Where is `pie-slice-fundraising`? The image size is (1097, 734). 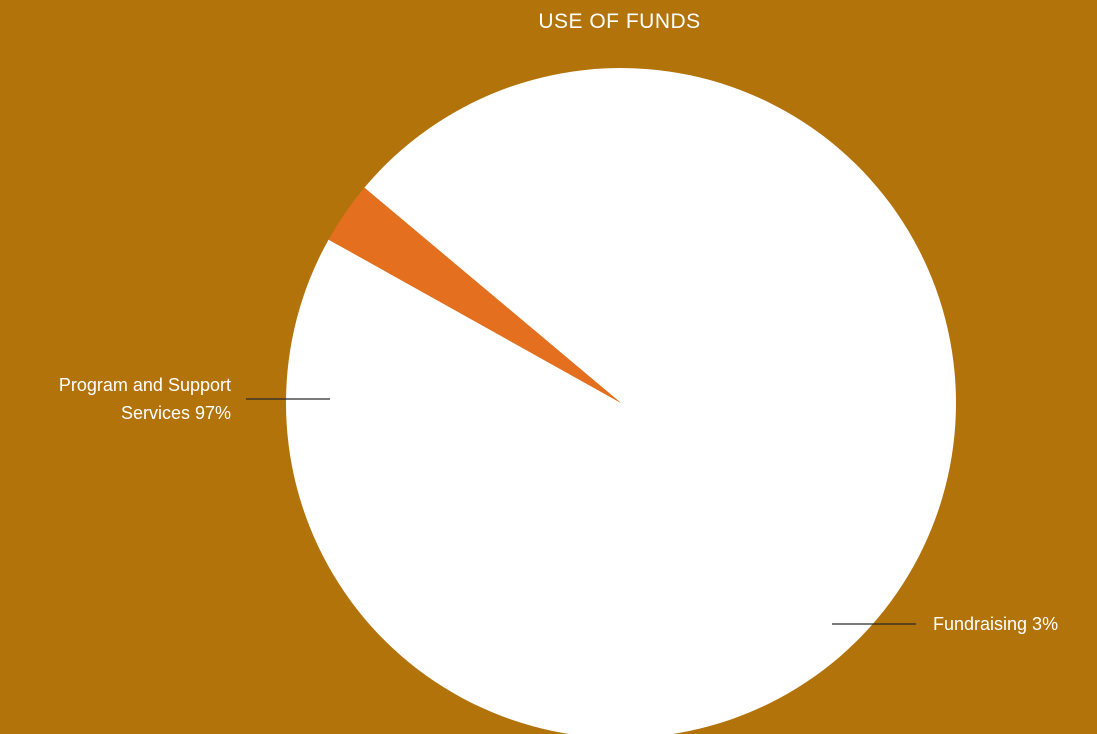 pie-slice-fundraising is located at coordinates (474, 295).